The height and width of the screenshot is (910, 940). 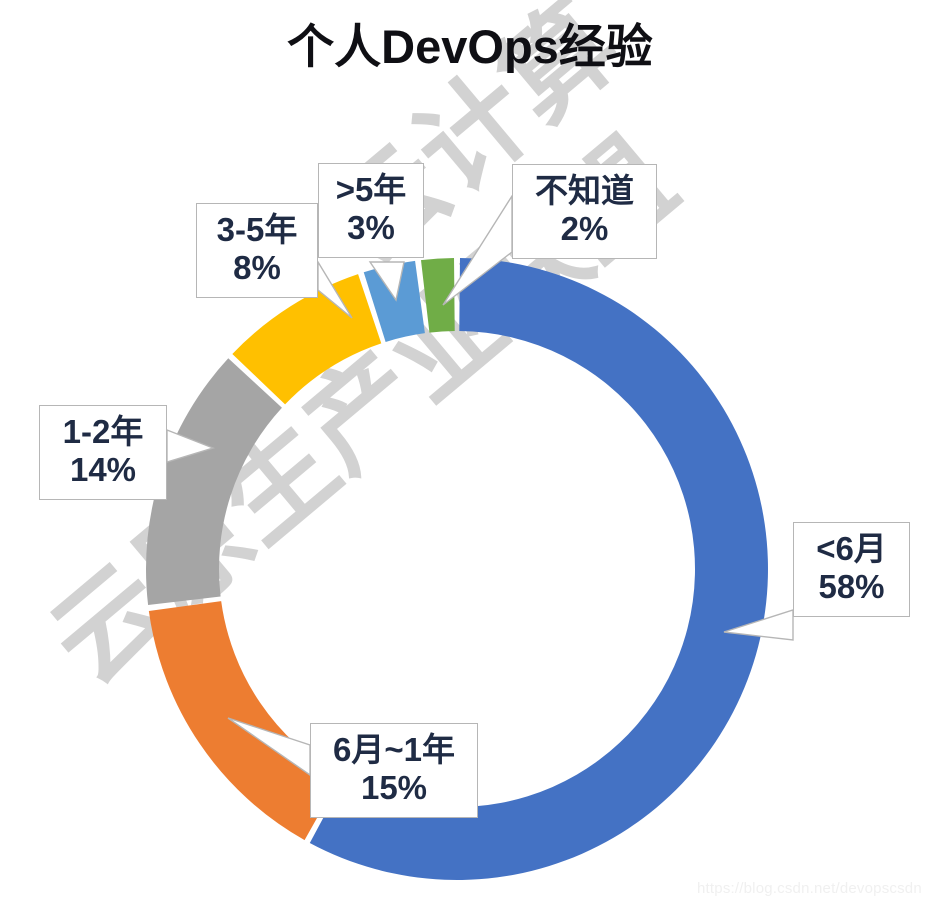 What do you see at coordinates (851, 548) in the screenshot?
I see `callout-lt6m-name: <6月` at bounding box center [851, 548].